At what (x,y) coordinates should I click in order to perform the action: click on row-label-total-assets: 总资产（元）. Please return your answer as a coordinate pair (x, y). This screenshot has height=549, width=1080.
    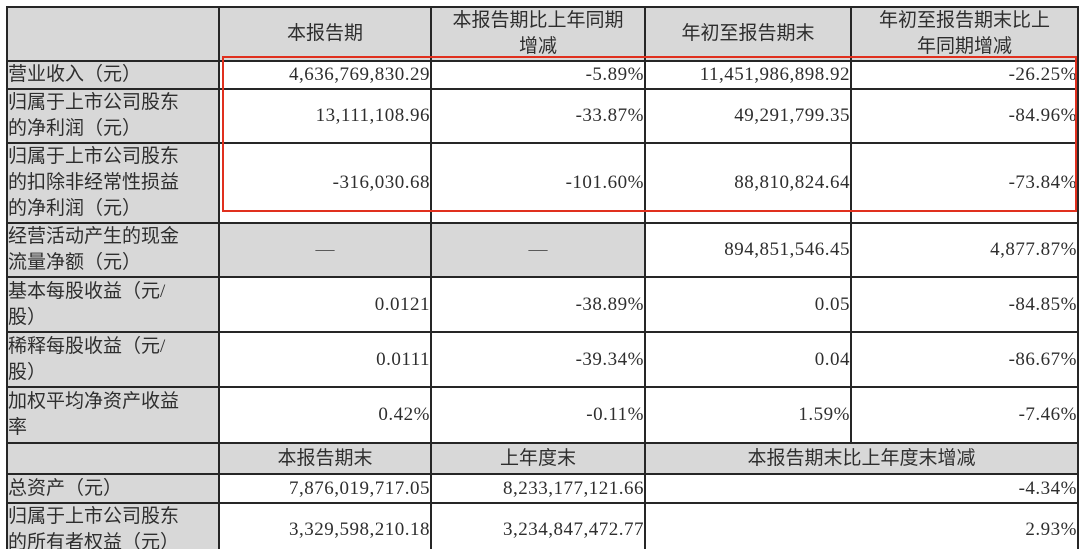
    Looking at the image, I should click on (113, 488).